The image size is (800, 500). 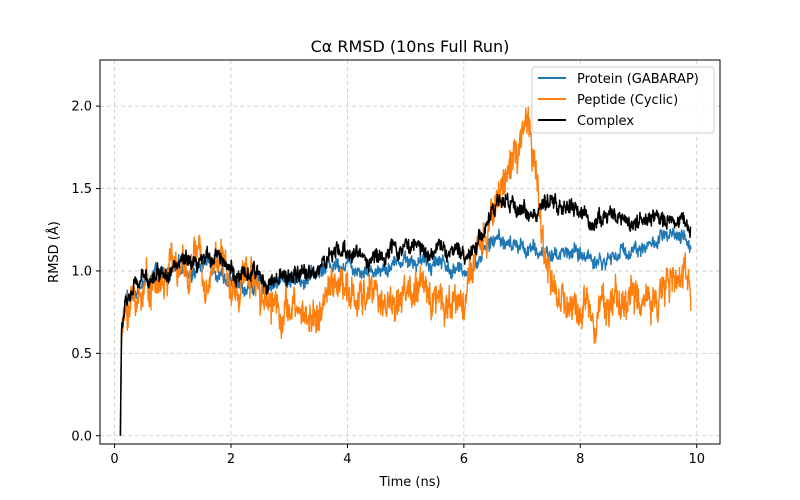 What do you see at coordinates (638, 79) in the screenshot?
I see `legend-label-protein: Protein (GABARAP)` at bounding box center [638, 79].